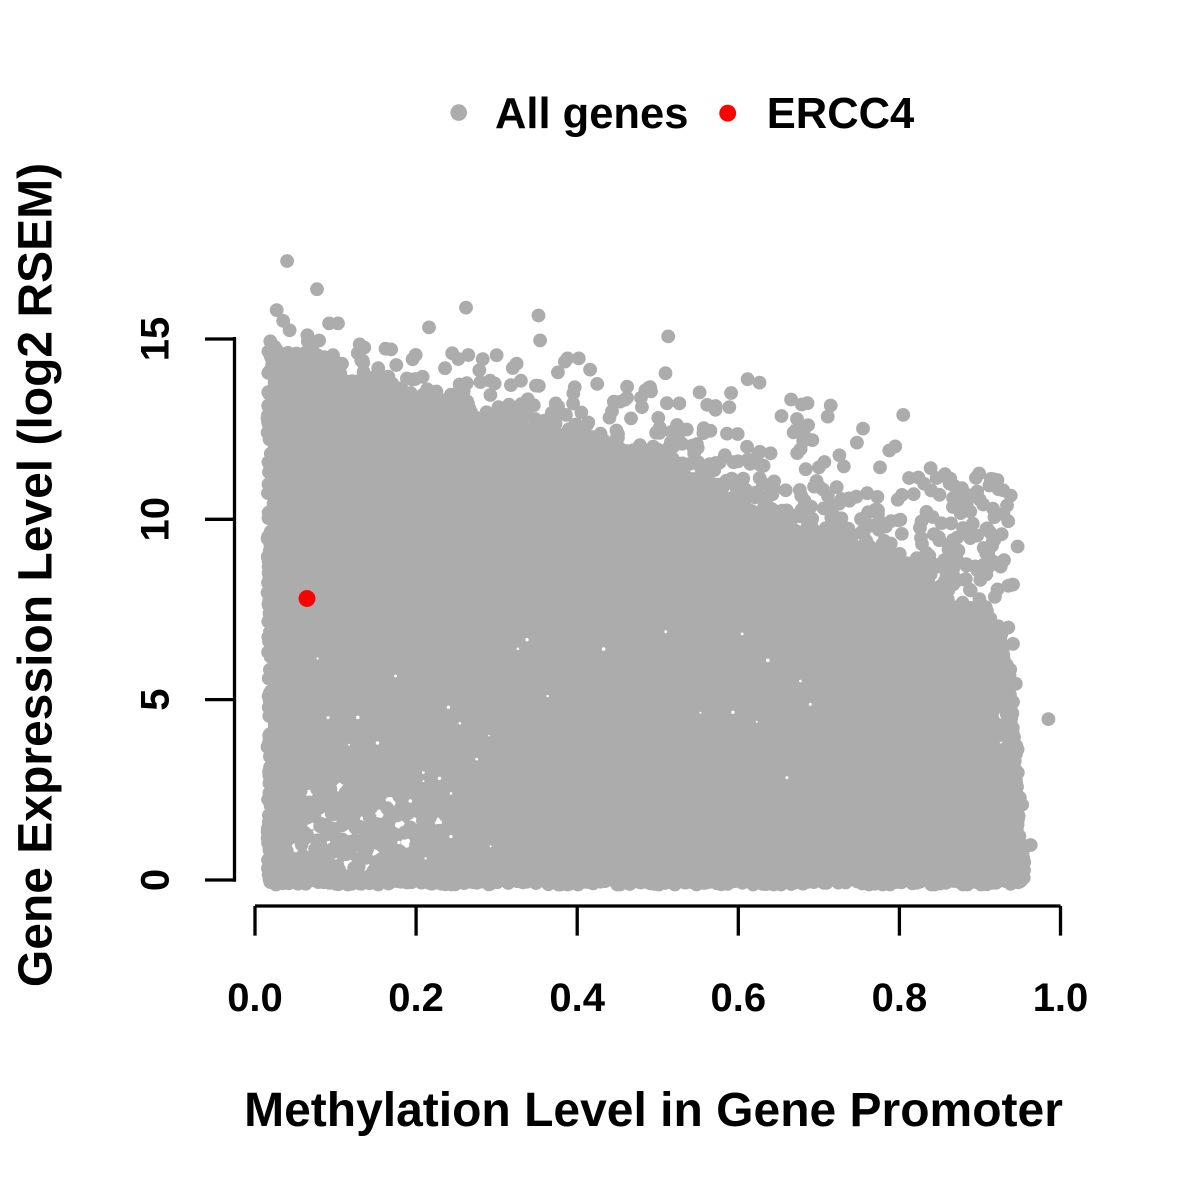  I want to click on svg-text: 15, so click(156, 339).